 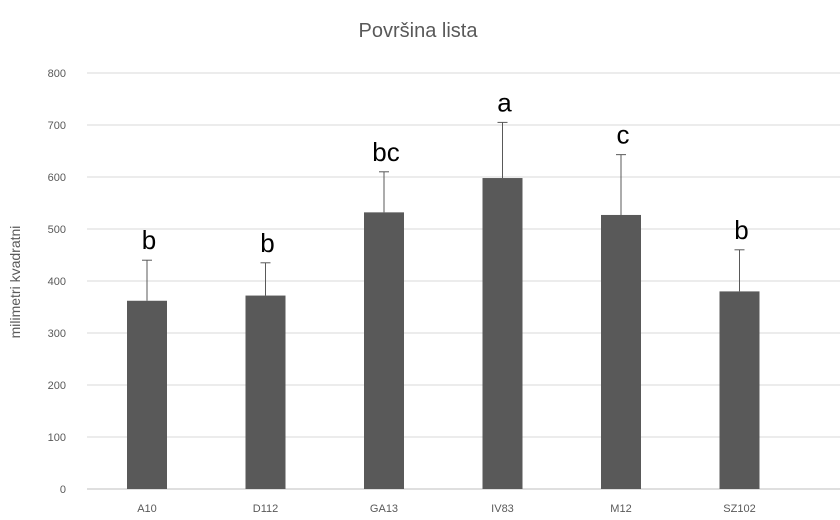 What do you see at coordinates (265, 509) in the screenshot?
I see `x-tick-label: D112` at bounding box center [265, 509].